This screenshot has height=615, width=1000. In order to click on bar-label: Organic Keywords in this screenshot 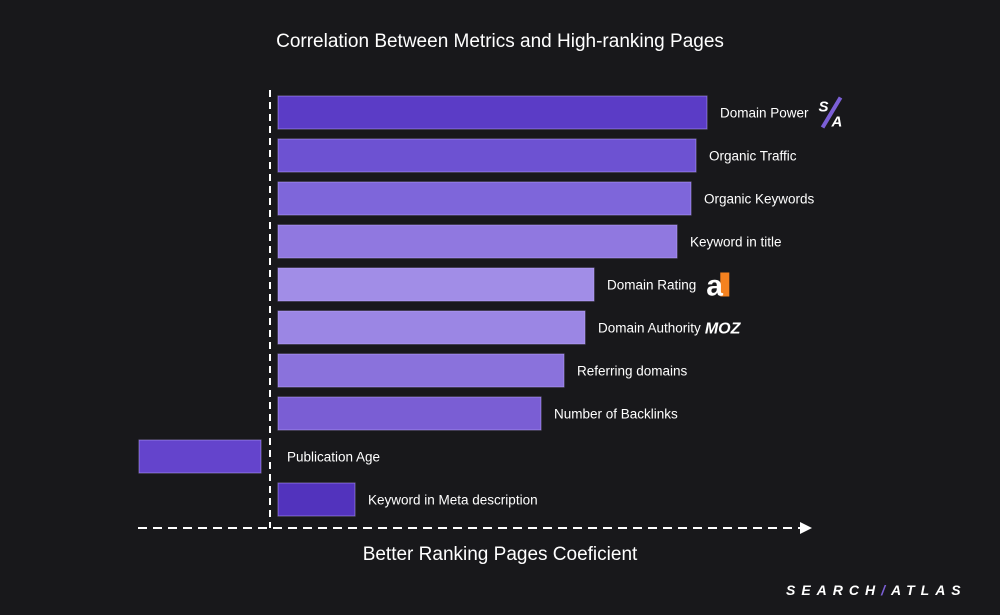, I will do `click(759, 199)`.